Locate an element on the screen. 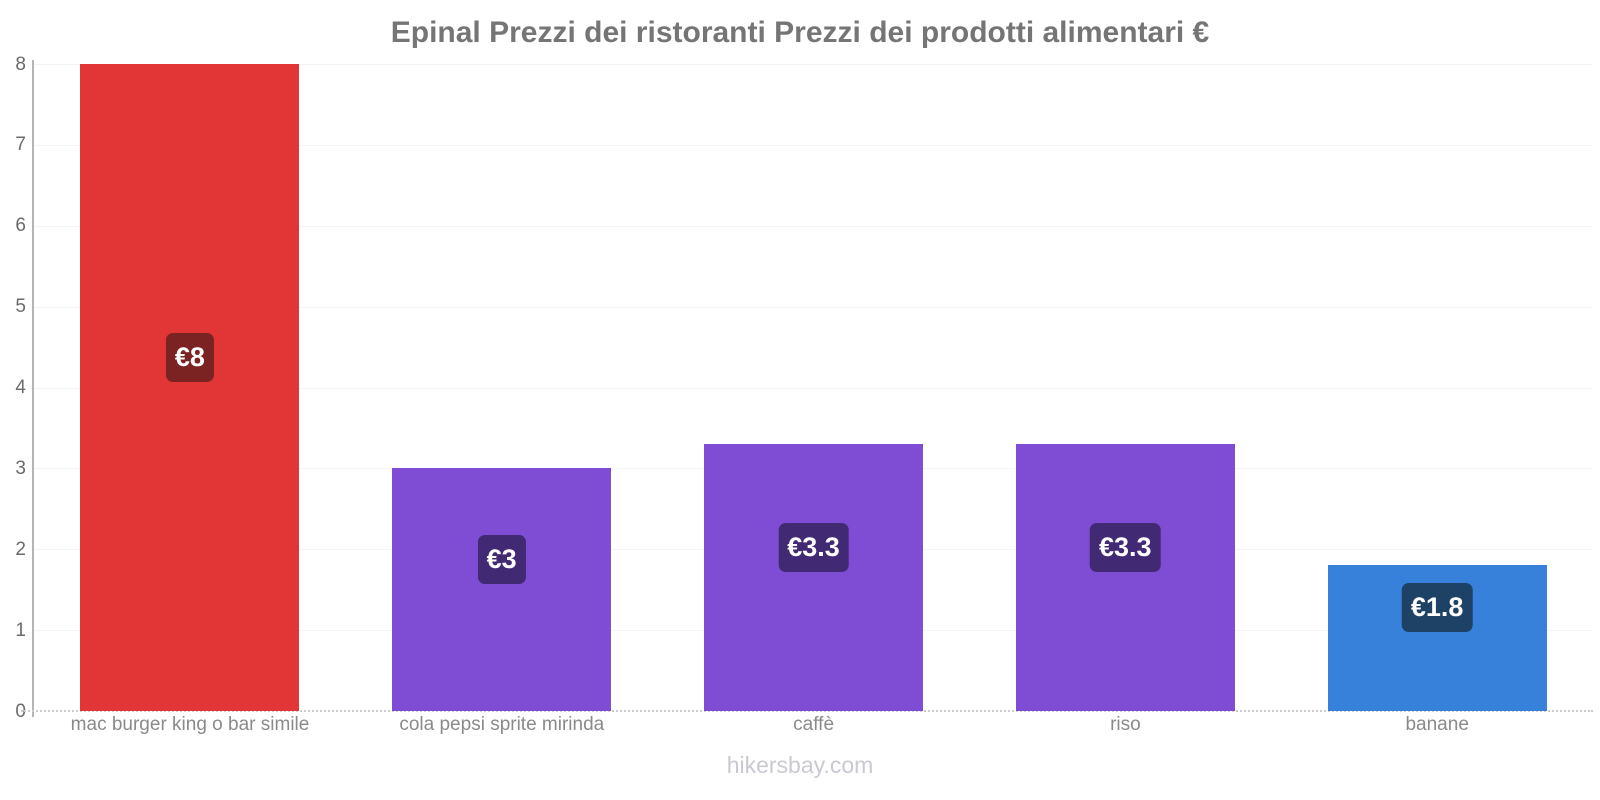 The image size is (1600, 800). value-badge: €1.8 is located at coordinates (1437, 608).